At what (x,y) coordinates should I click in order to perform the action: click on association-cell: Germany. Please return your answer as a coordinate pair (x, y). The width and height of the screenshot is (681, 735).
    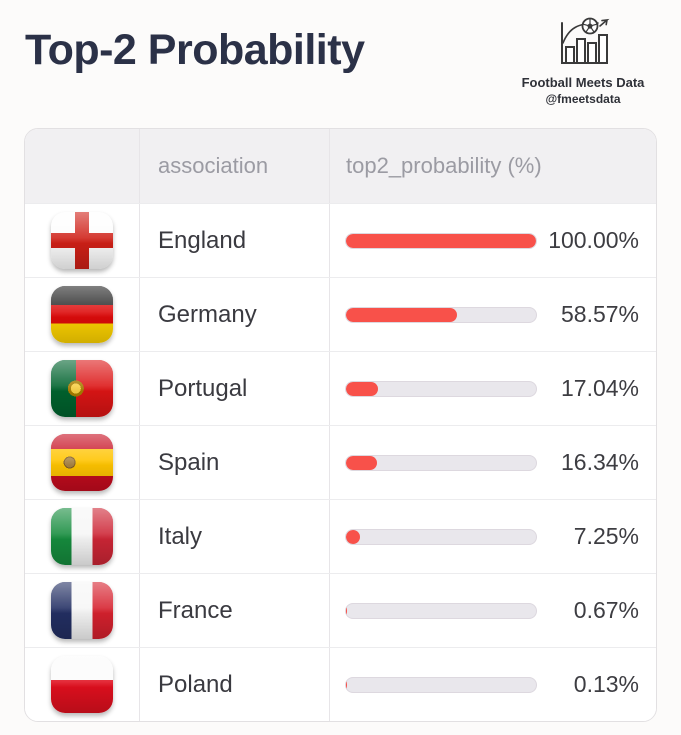
    Looking at the image, I should click on (234, 314).